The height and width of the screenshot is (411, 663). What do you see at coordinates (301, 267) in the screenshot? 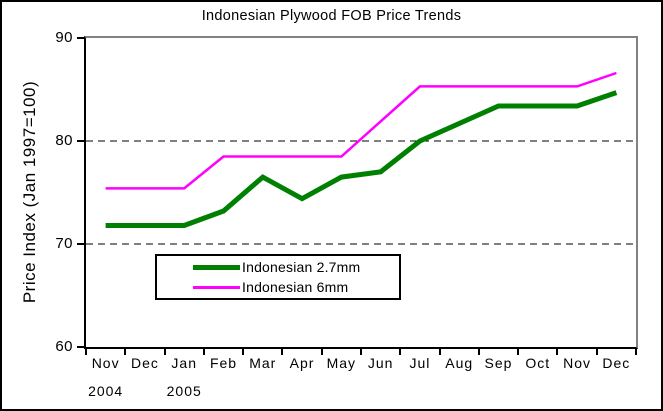
I see `legend-label: Indonesian 2.7mm` at bounding box center [301, 267].